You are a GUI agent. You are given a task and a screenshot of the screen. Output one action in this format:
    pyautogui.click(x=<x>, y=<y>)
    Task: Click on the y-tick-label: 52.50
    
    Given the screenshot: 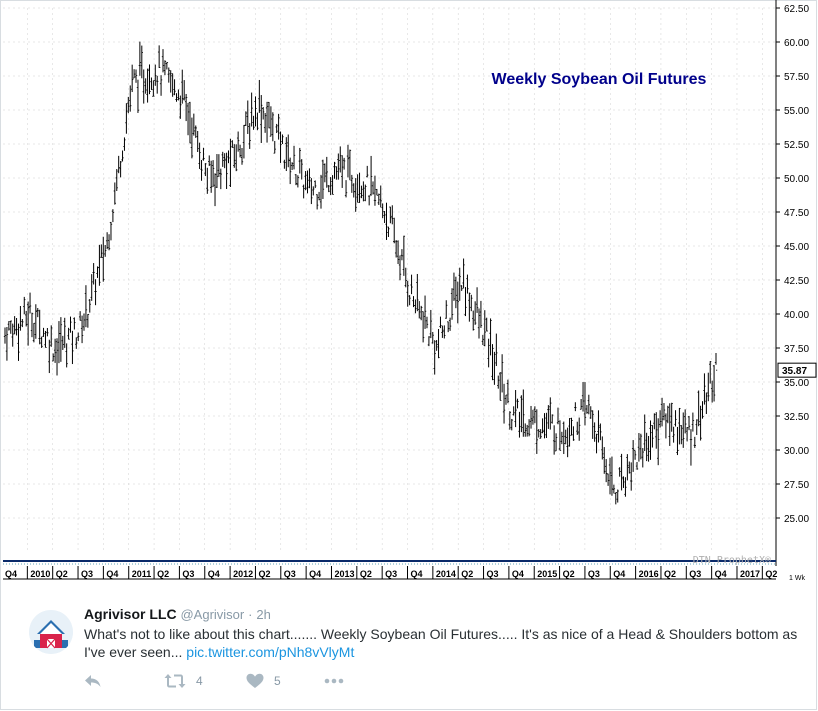 What is the action you would take?
    pyautogui.click(x=796, y=145)
    